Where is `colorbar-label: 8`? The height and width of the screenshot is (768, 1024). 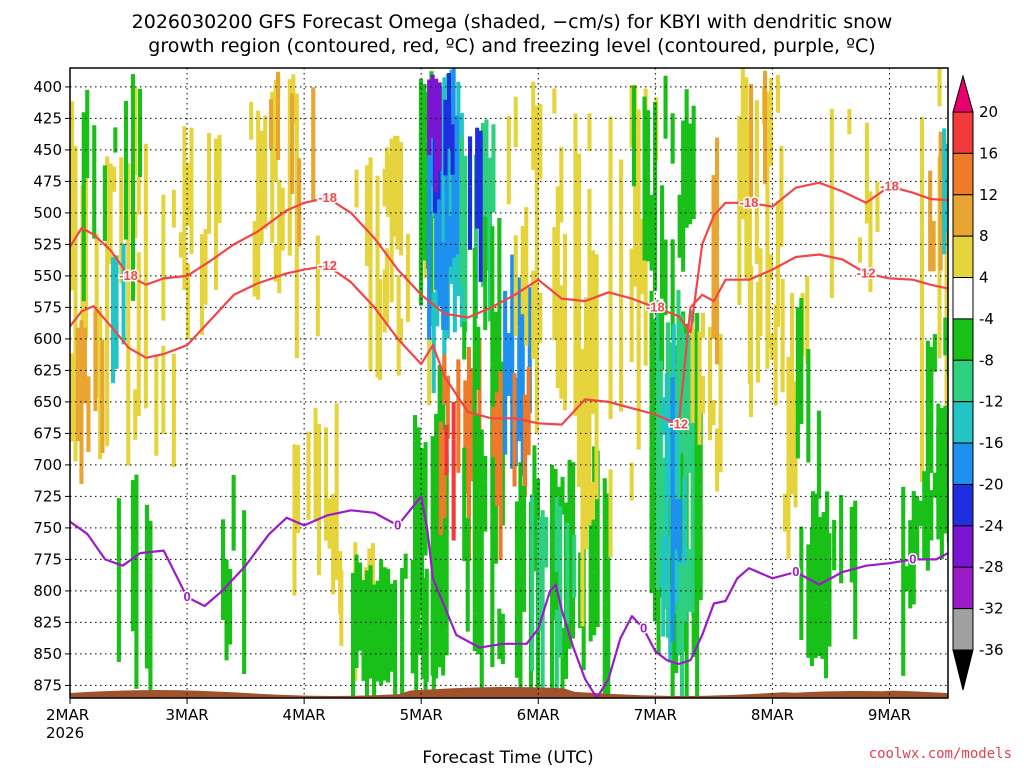 colorbar-label: 8 is located at coordinates (984, 236).